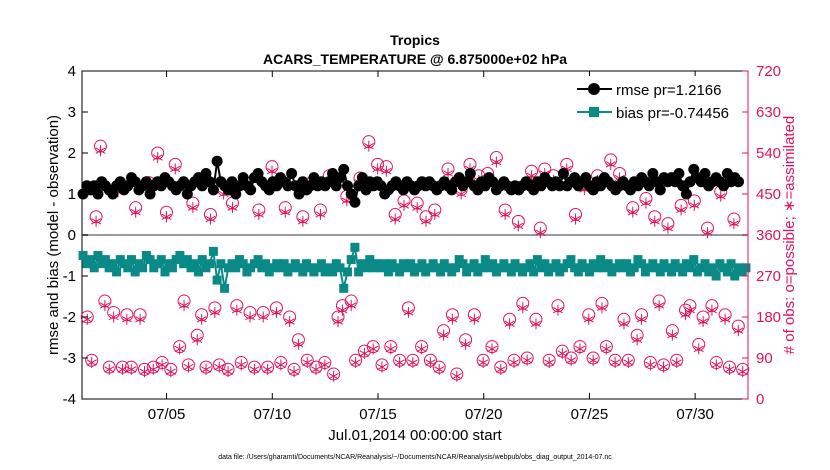 The height and width of the screenshot is (470, 830). Describe the element at coordinates (72, 235) in the screenshot. I see `y-tick-label-left: 0` at that location.